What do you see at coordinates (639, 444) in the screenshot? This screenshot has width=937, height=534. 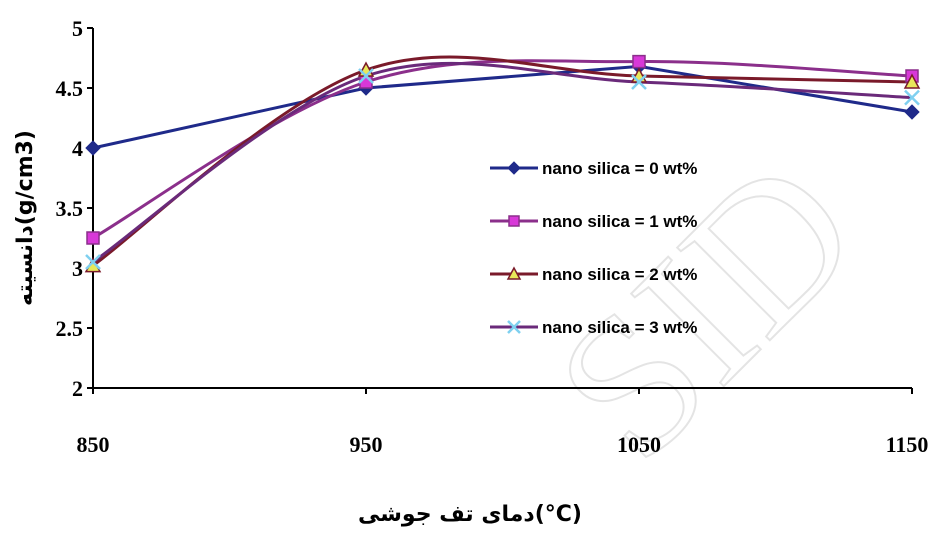 I see `x-tick-label: 1050` at bounding box center [639, 444].